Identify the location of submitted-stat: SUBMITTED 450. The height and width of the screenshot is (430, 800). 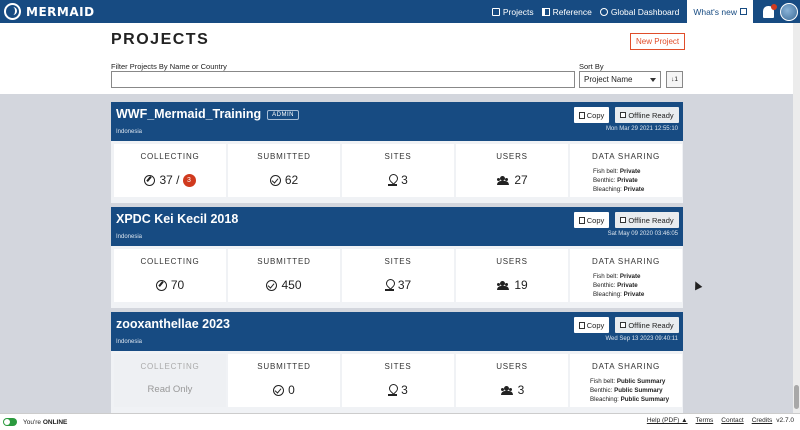
(284, 275).